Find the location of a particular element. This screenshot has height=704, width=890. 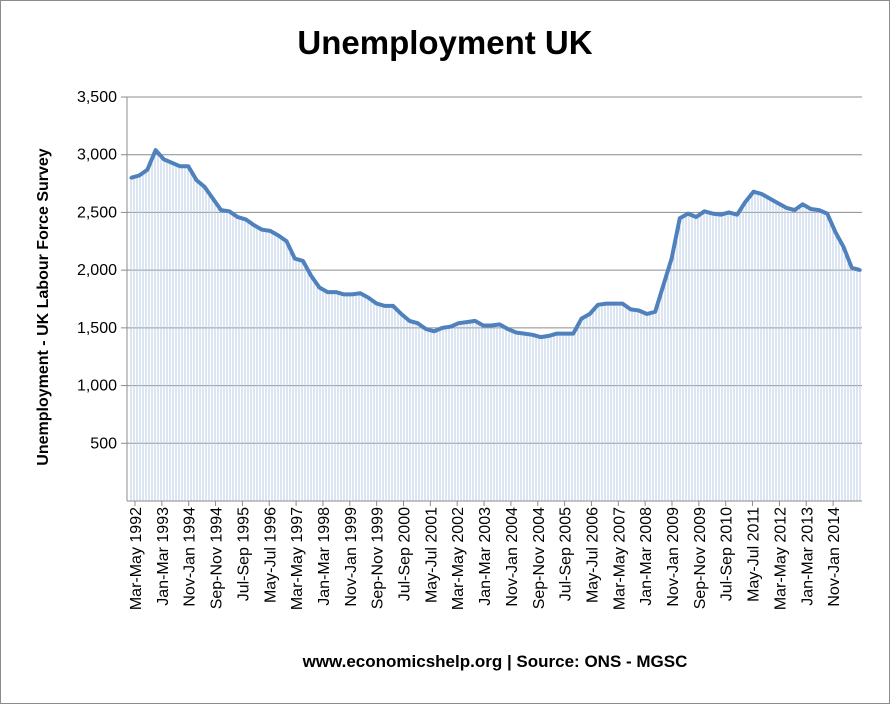

chart-title: Unemployment UK is located at coordinates (445, 42).